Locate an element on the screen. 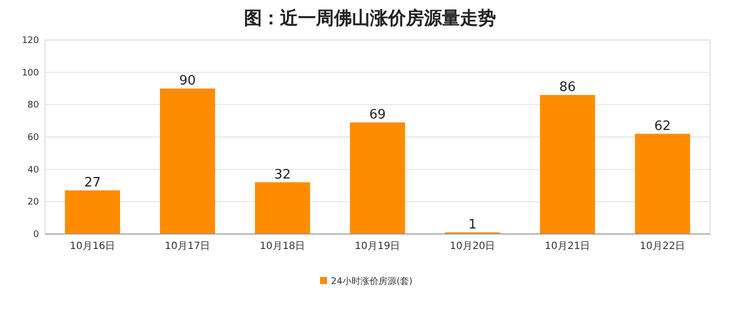 The width and height of the screenshot is (740, 312). data-label: 69 is located at coordinates (377, 114).